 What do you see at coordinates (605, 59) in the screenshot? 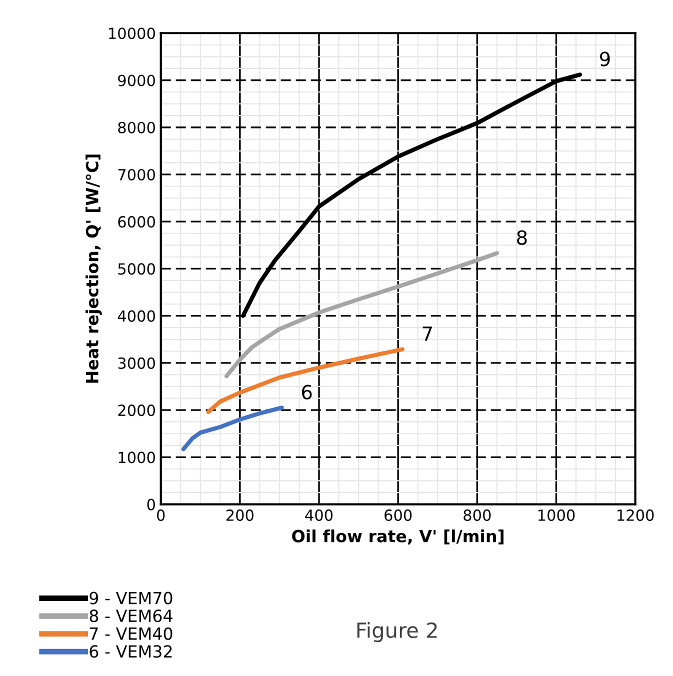
I see `annotation: 9` at bounding box center [605, 59].